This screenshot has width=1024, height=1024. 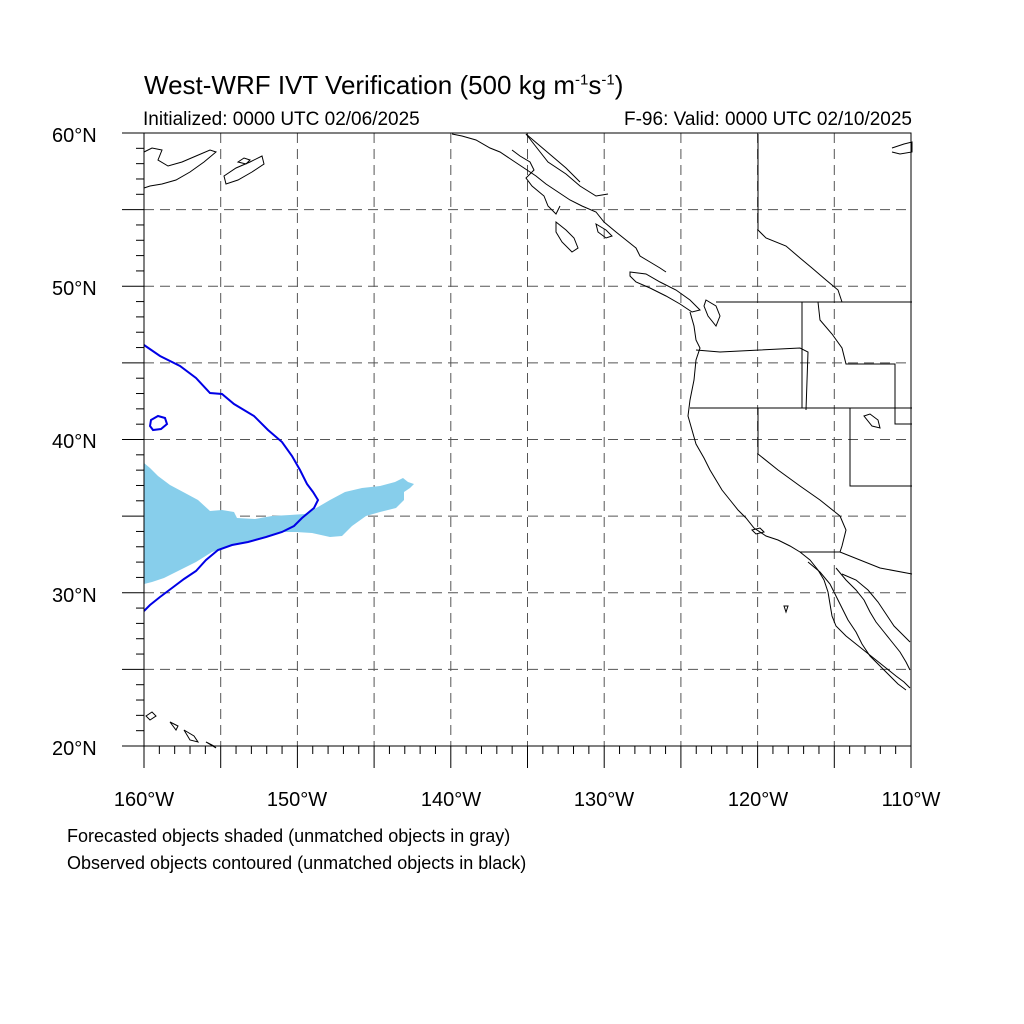 What do you see at coordinates (451, 800) in the screenshot?
I see `lon-label-140w: 140°W` at bounding box center [451, 800].